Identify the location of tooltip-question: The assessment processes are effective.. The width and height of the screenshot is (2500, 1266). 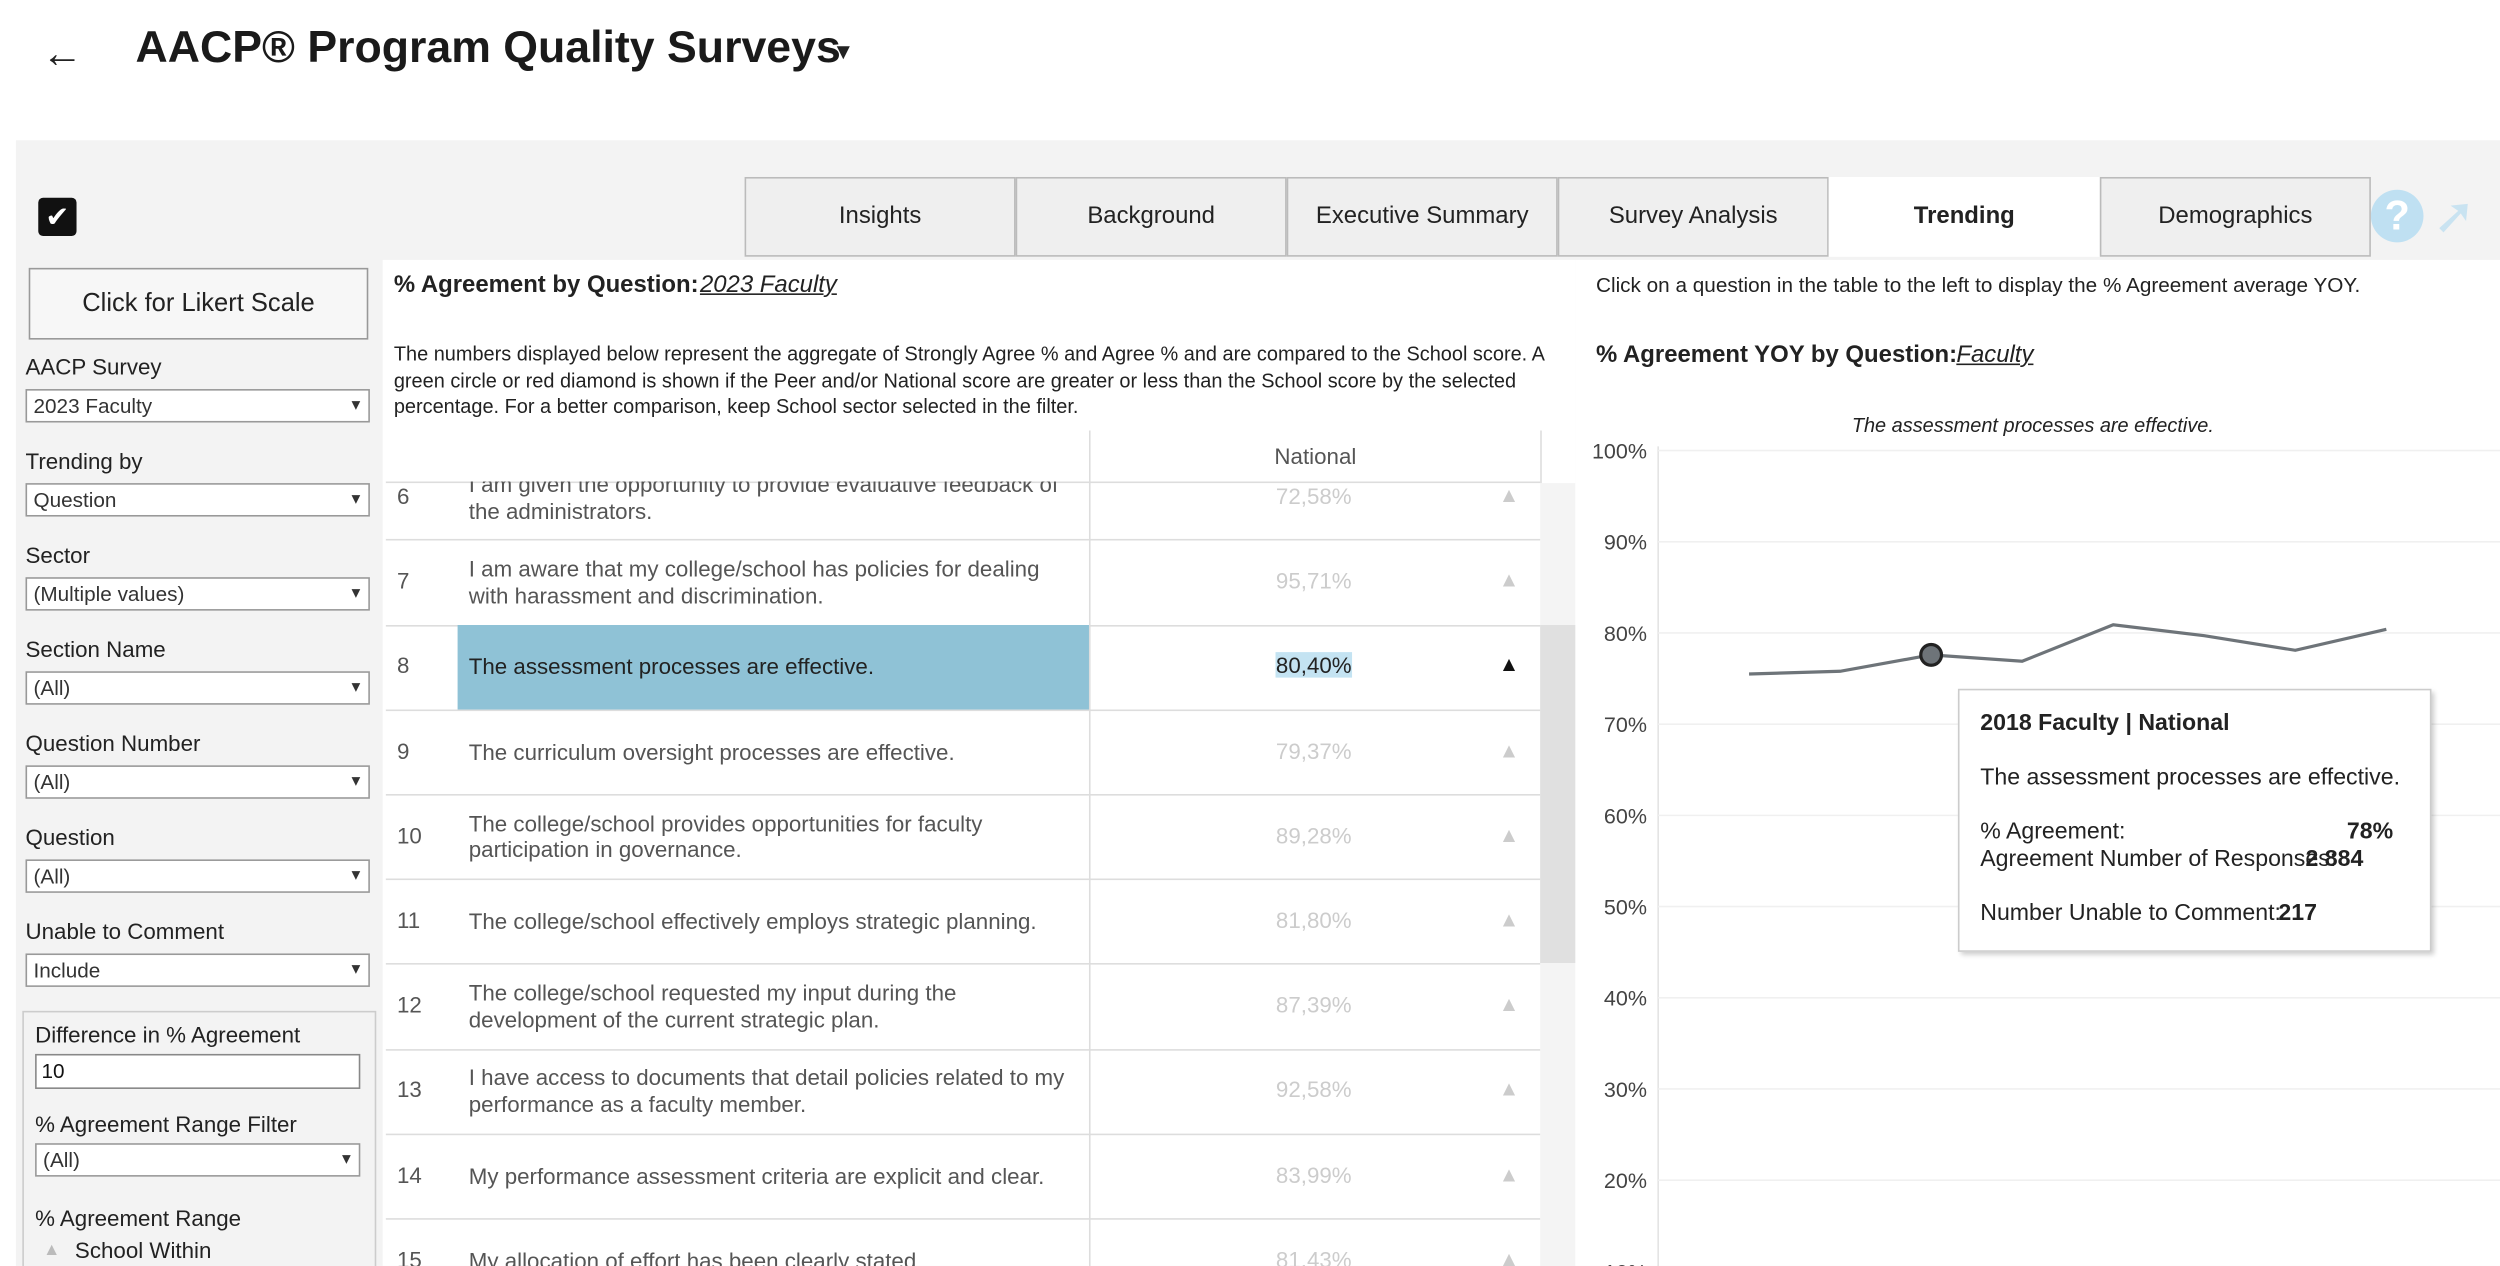
(2190, 778).